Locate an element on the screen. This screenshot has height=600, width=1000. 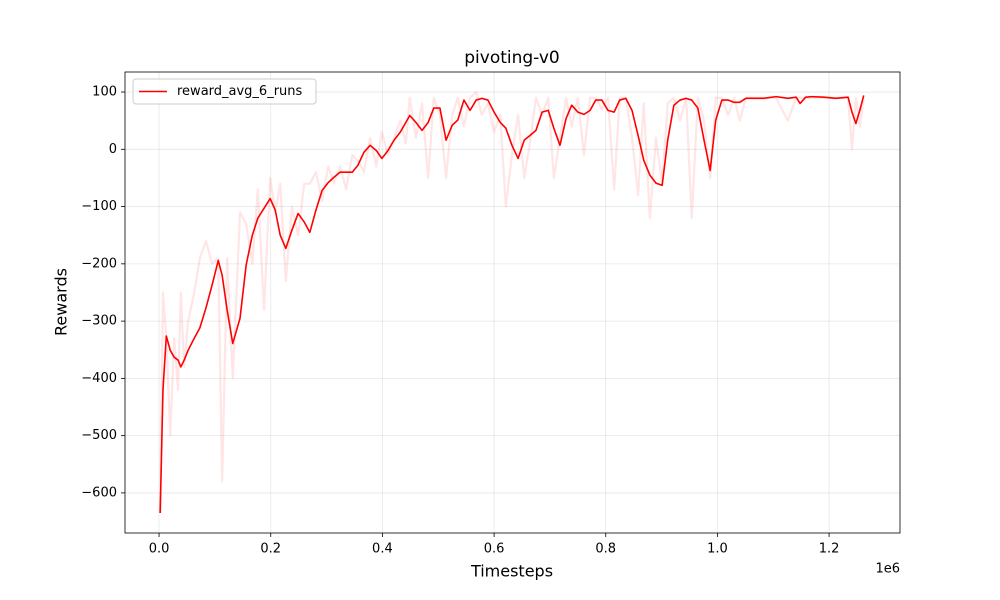
y-tick-label: −600 is located at coordinates (99, 492).